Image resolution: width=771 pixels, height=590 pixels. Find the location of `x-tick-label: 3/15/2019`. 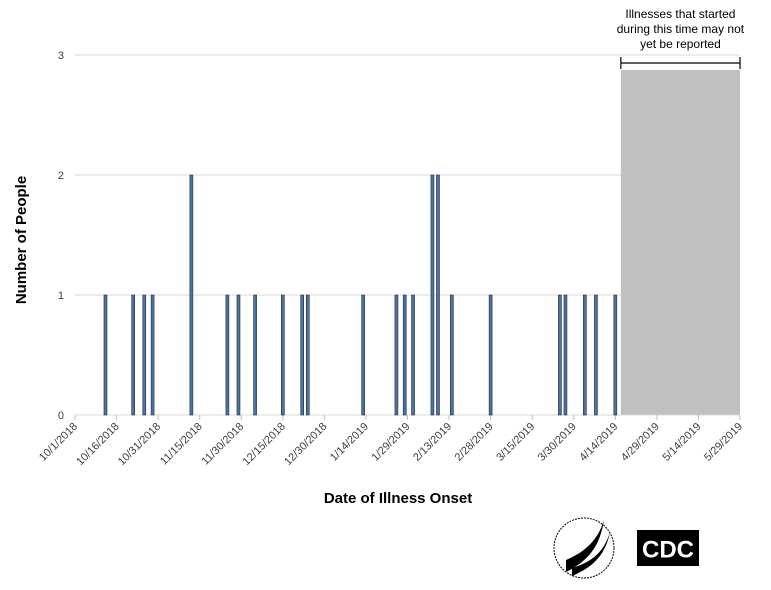

x-tick-label: 3/15/2019 is located at coordinates (515, 442).